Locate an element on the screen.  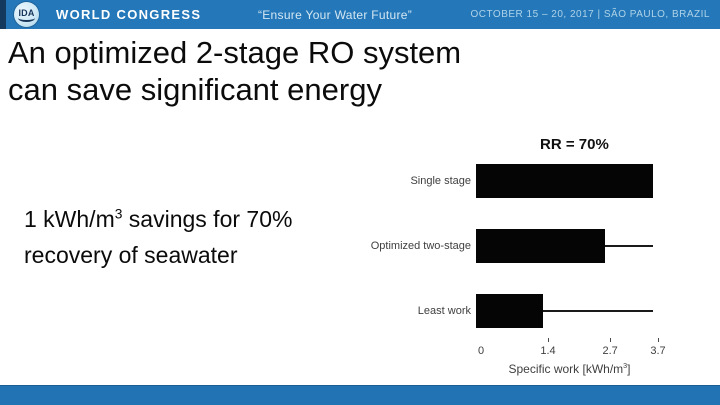
x-tick-label: 2.7 is located at coordinates (610, 351).